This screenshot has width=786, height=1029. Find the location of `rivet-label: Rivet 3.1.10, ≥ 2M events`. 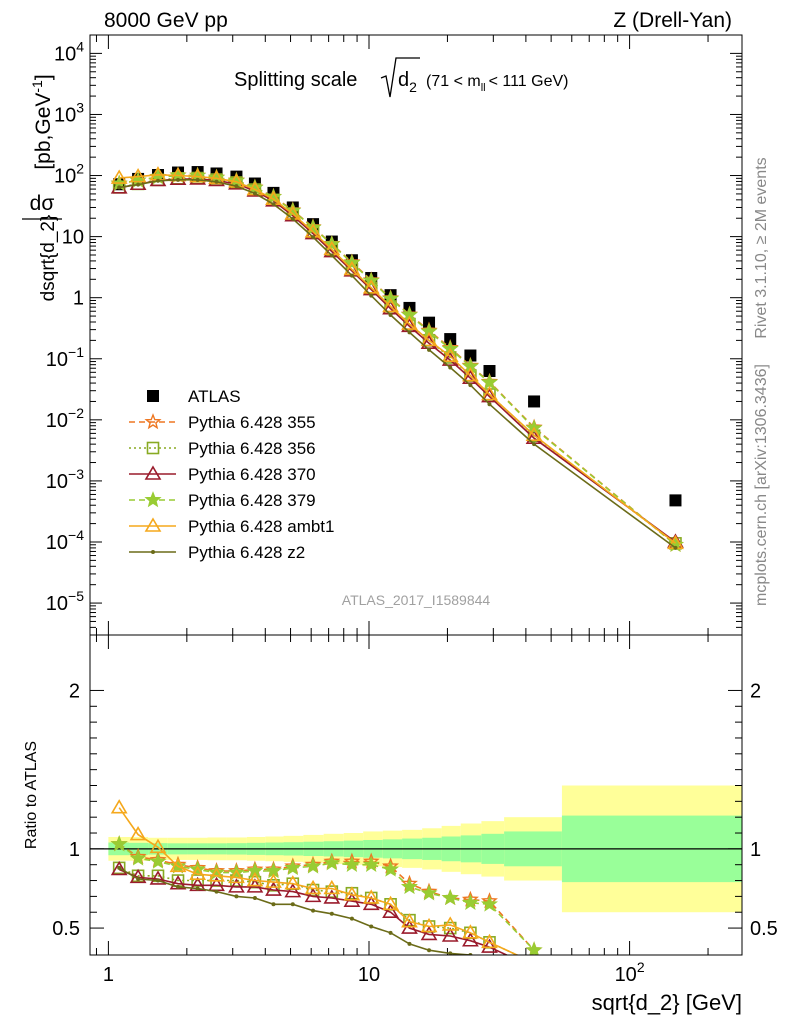

rivet-label: Rivet 3.1.10, ≥ 2M events is located at coordinates (761, 247).